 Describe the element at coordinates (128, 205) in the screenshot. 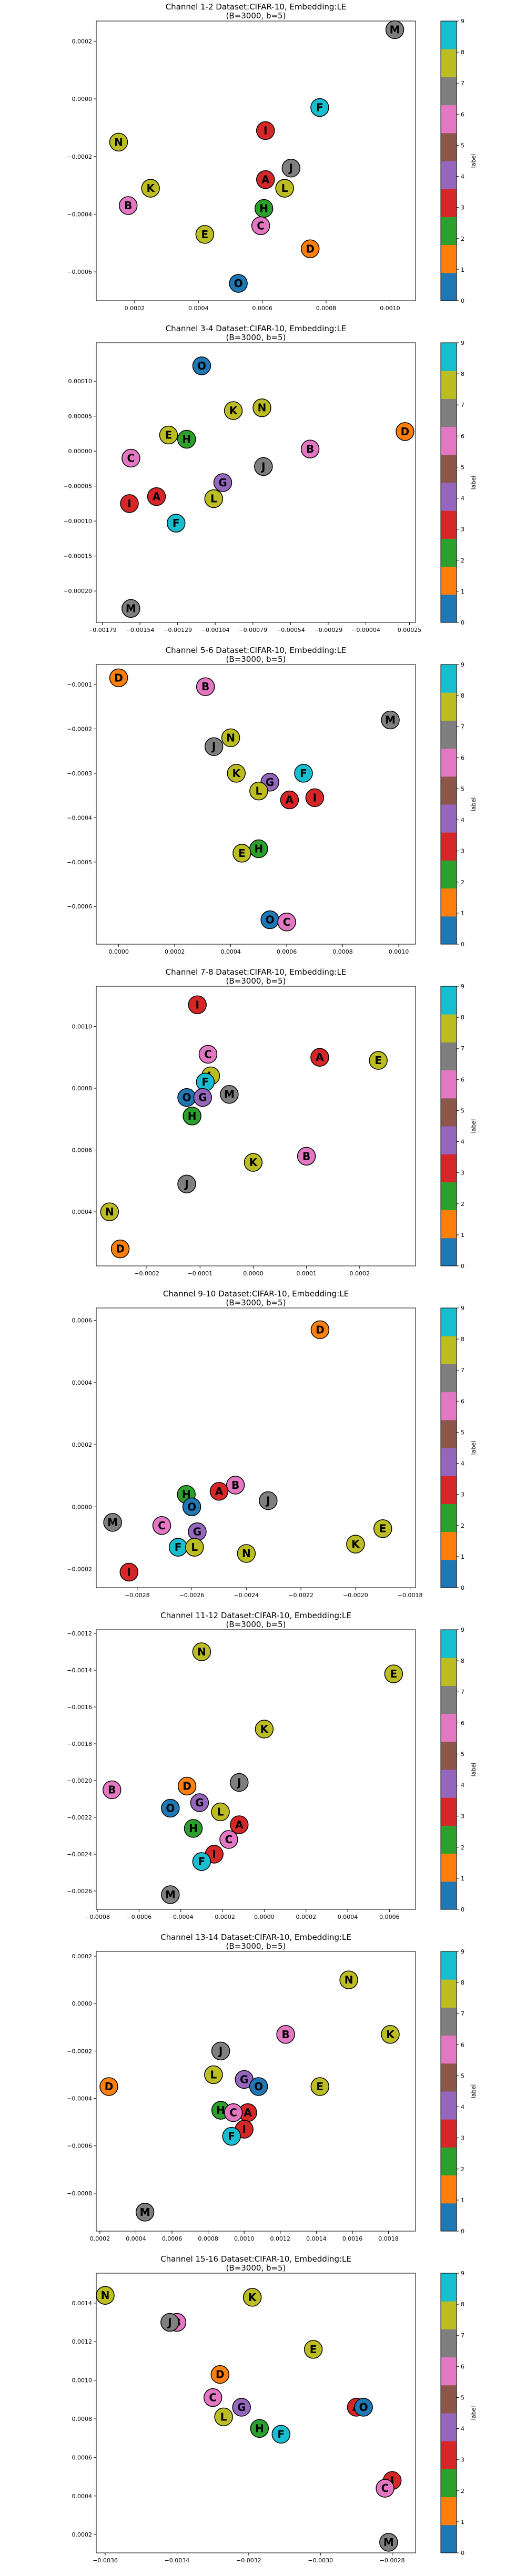

I see `point-label: B` at that location.